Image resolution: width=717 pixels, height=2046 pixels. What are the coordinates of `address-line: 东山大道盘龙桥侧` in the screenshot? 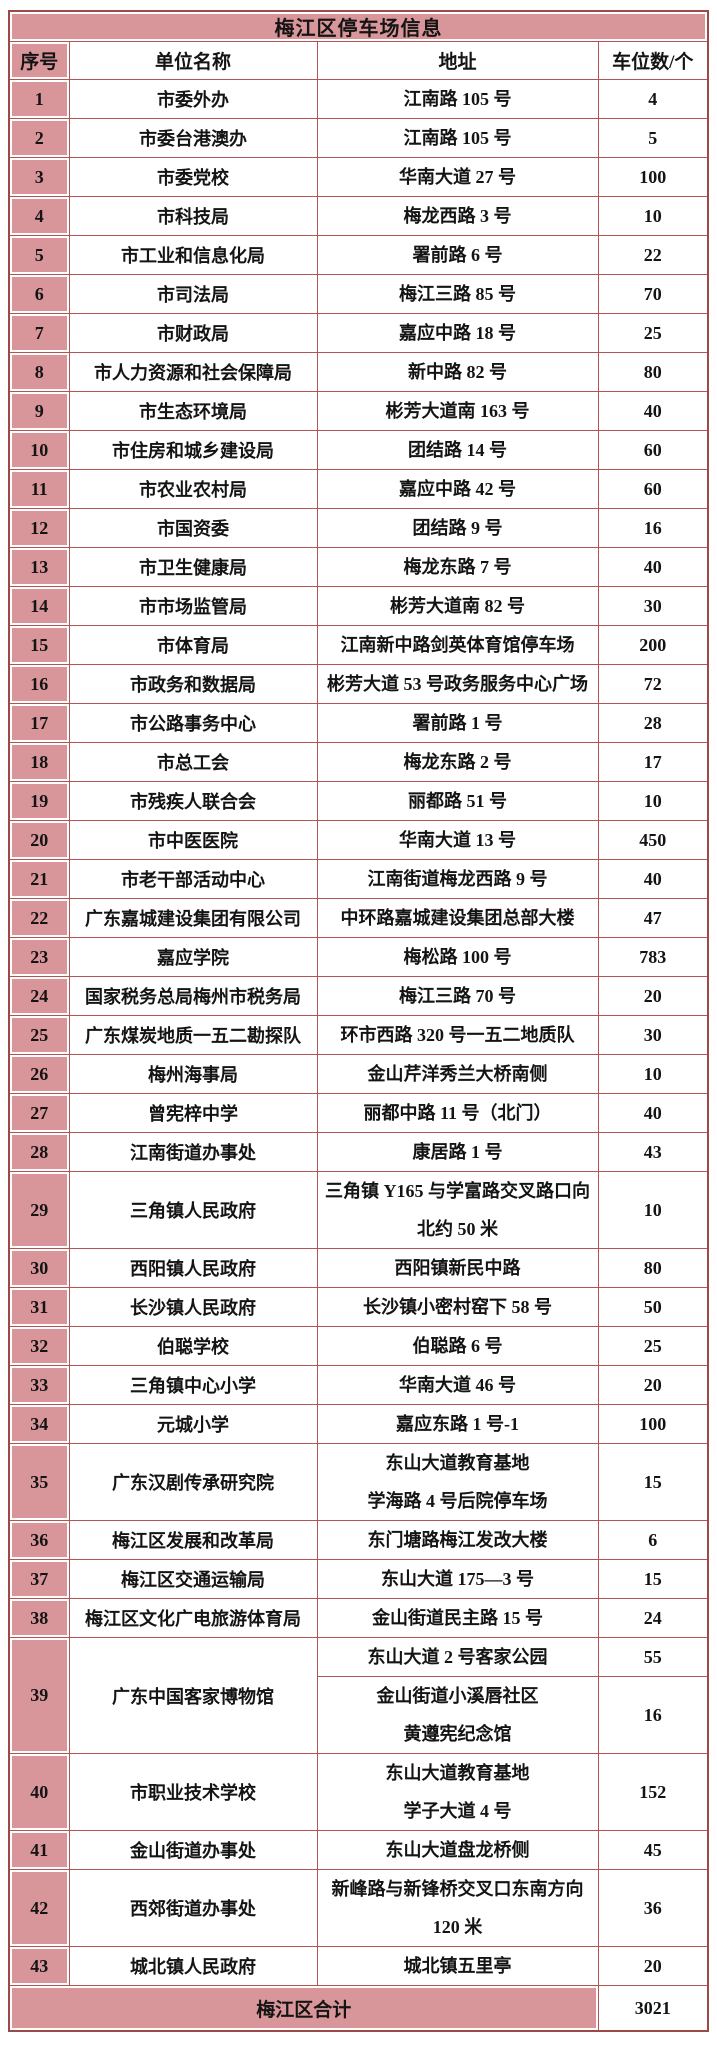 It's located at (457, 1850).